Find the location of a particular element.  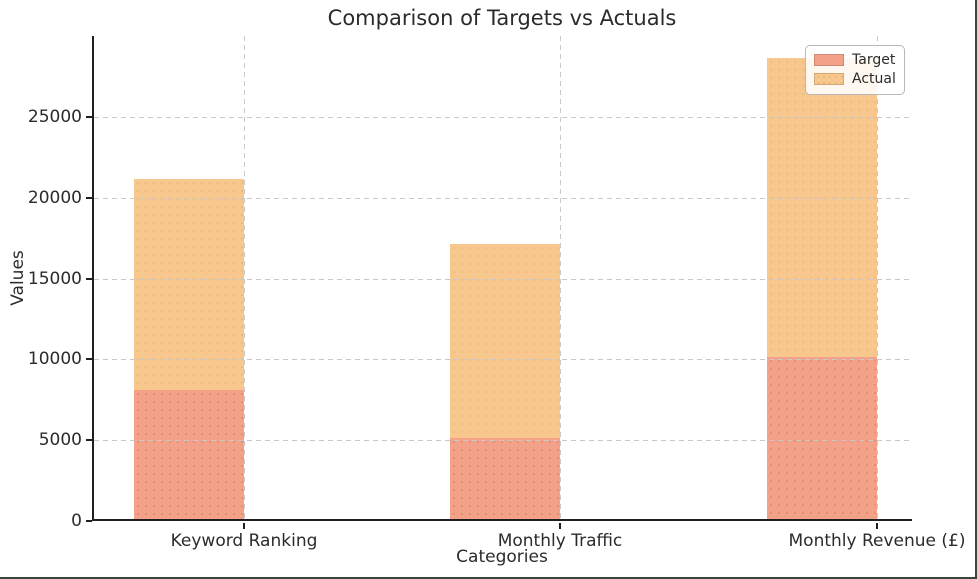

legend-swatch-actual is located at coordinates (829, 79).